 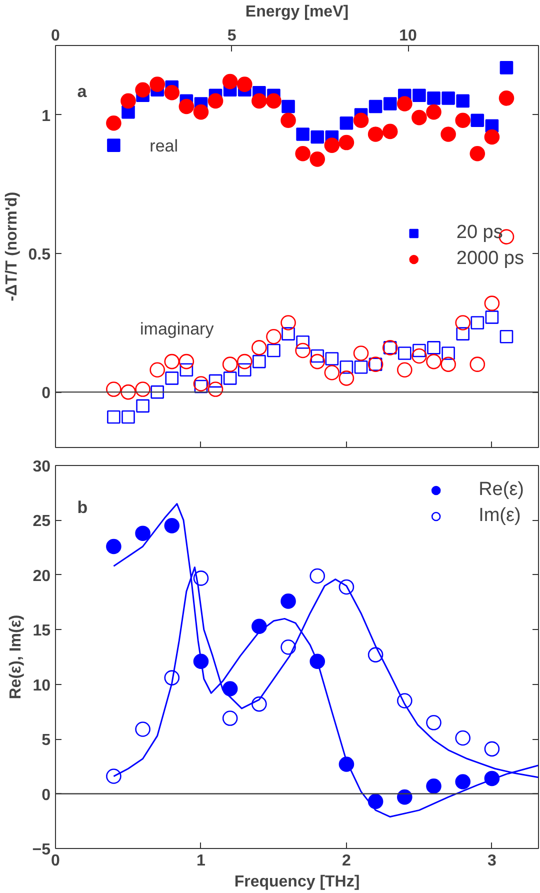 I want to click on y-tick-label: 1, so click(x=46, y=116).